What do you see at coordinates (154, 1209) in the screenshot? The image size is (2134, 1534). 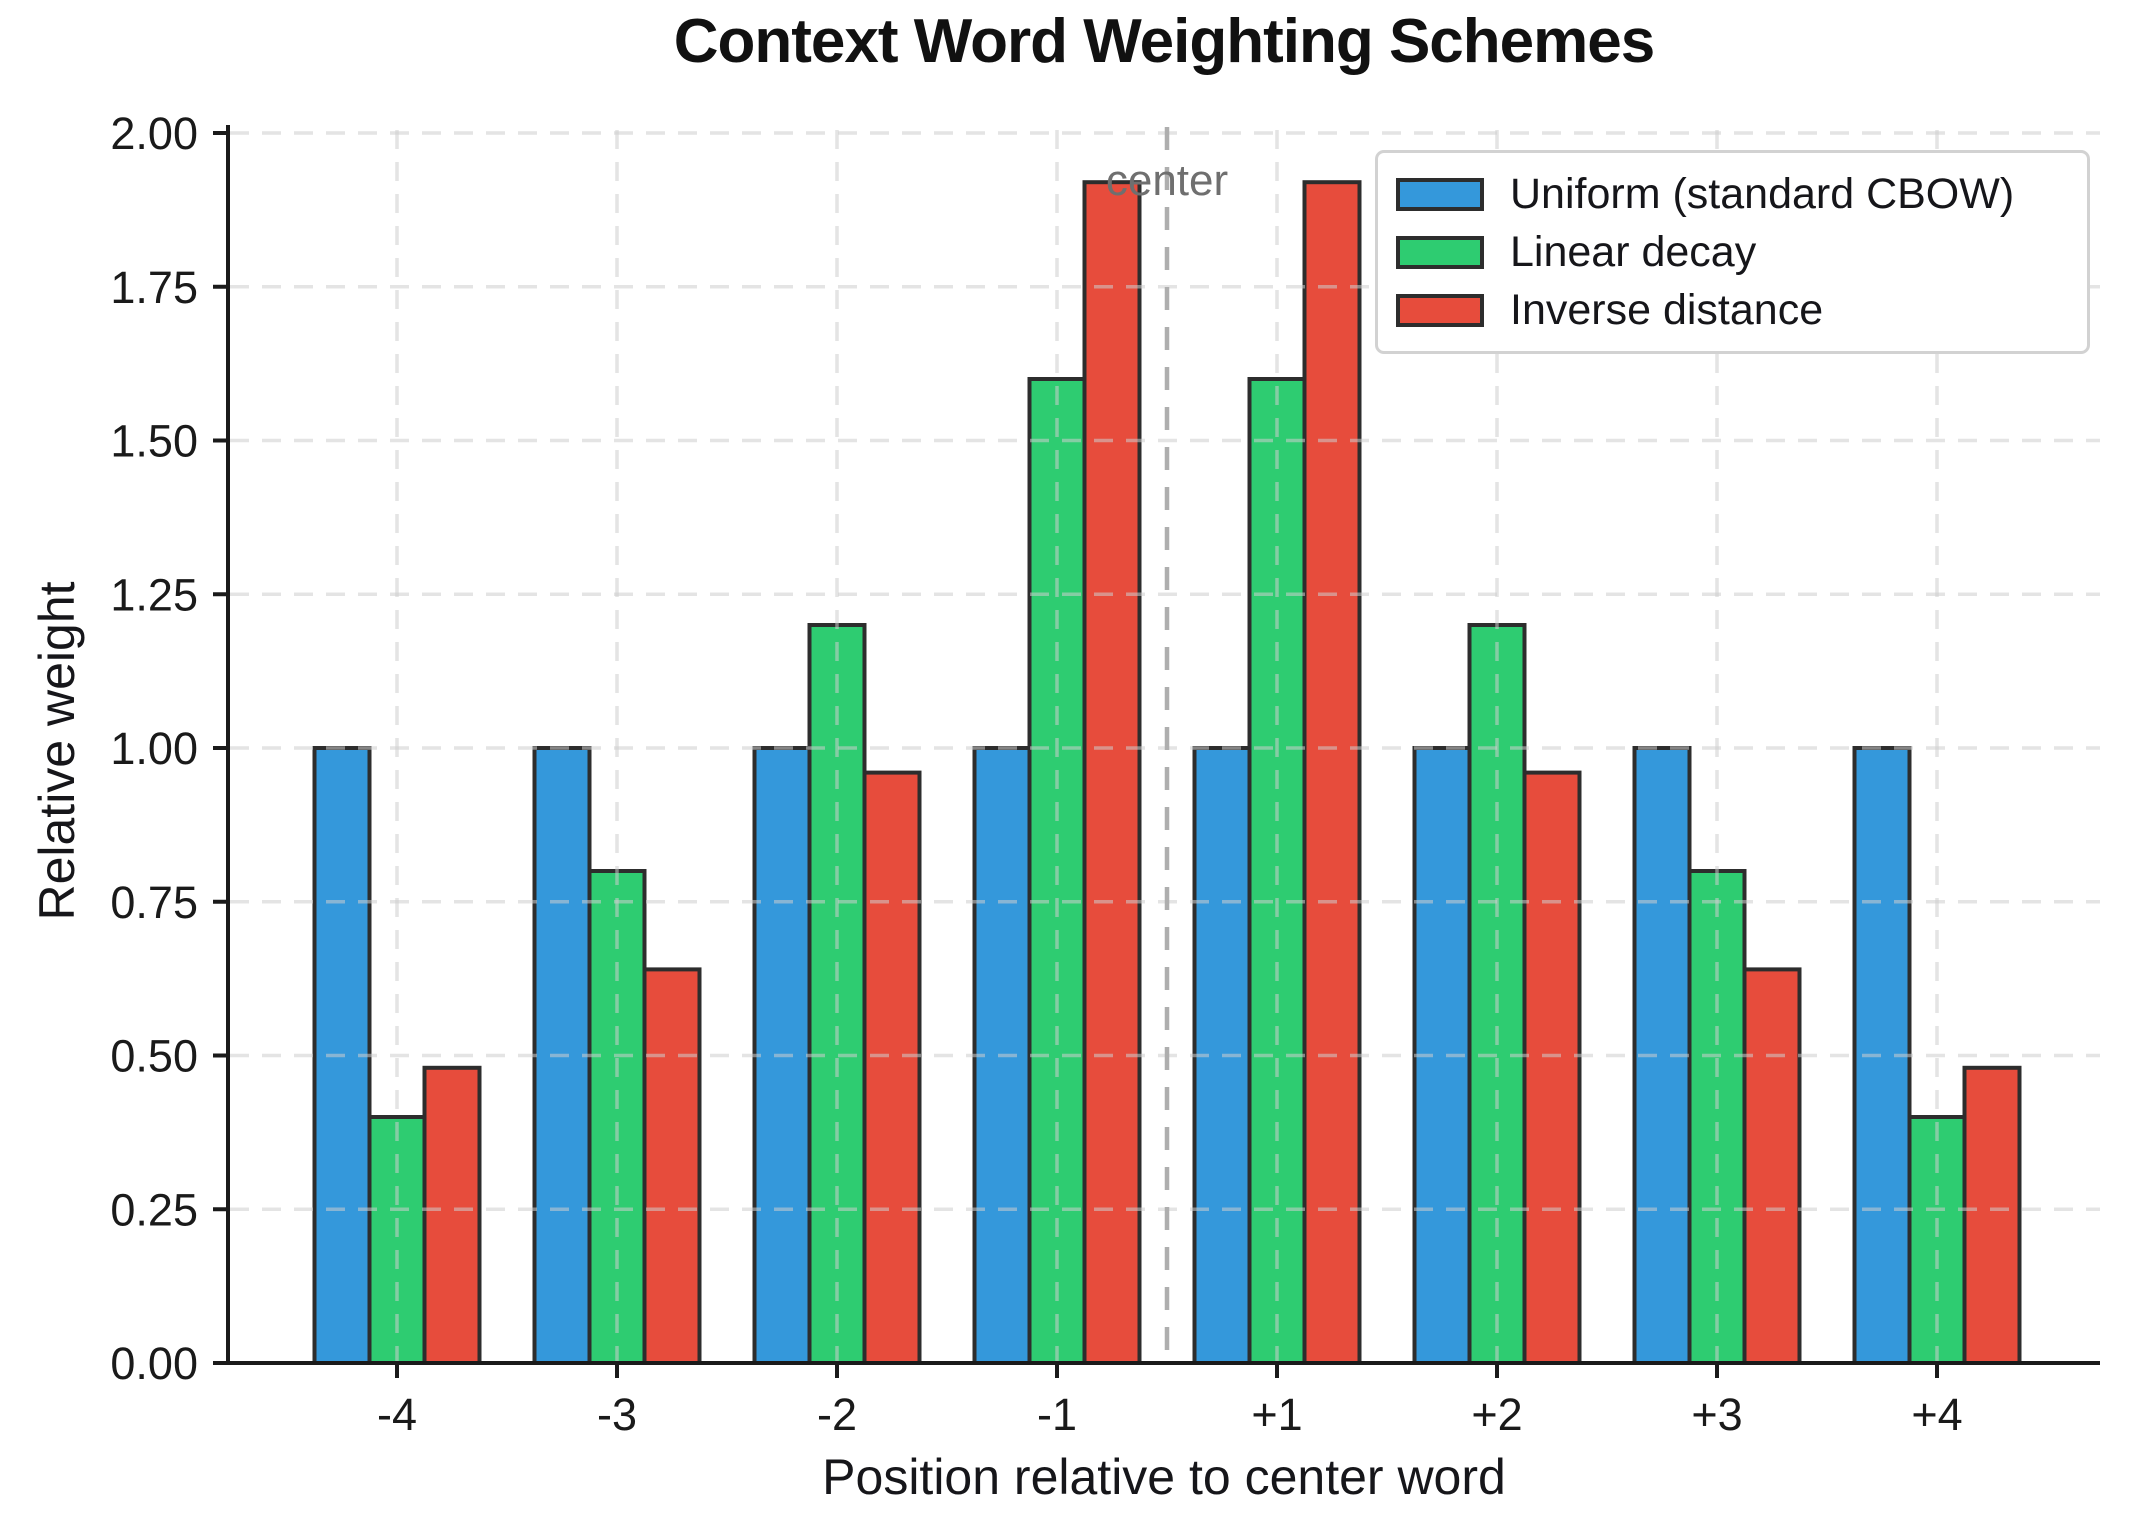 I see `y-tick-label-0.25: 0.25` at bounding box center [154, 1209].